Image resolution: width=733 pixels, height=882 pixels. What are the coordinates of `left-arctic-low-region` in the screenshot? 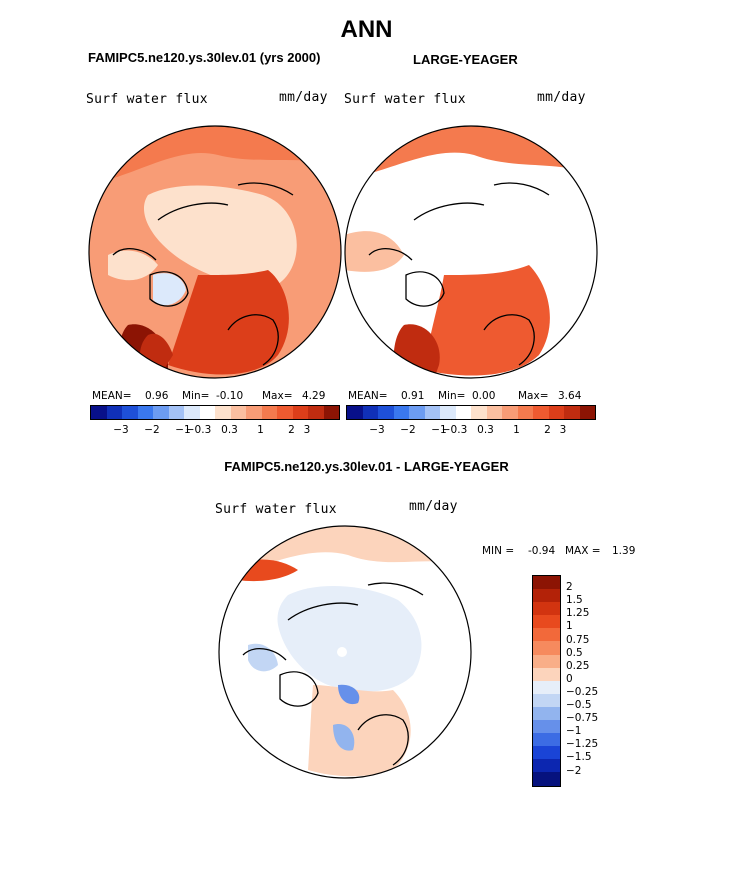 It's located at (220, 237).